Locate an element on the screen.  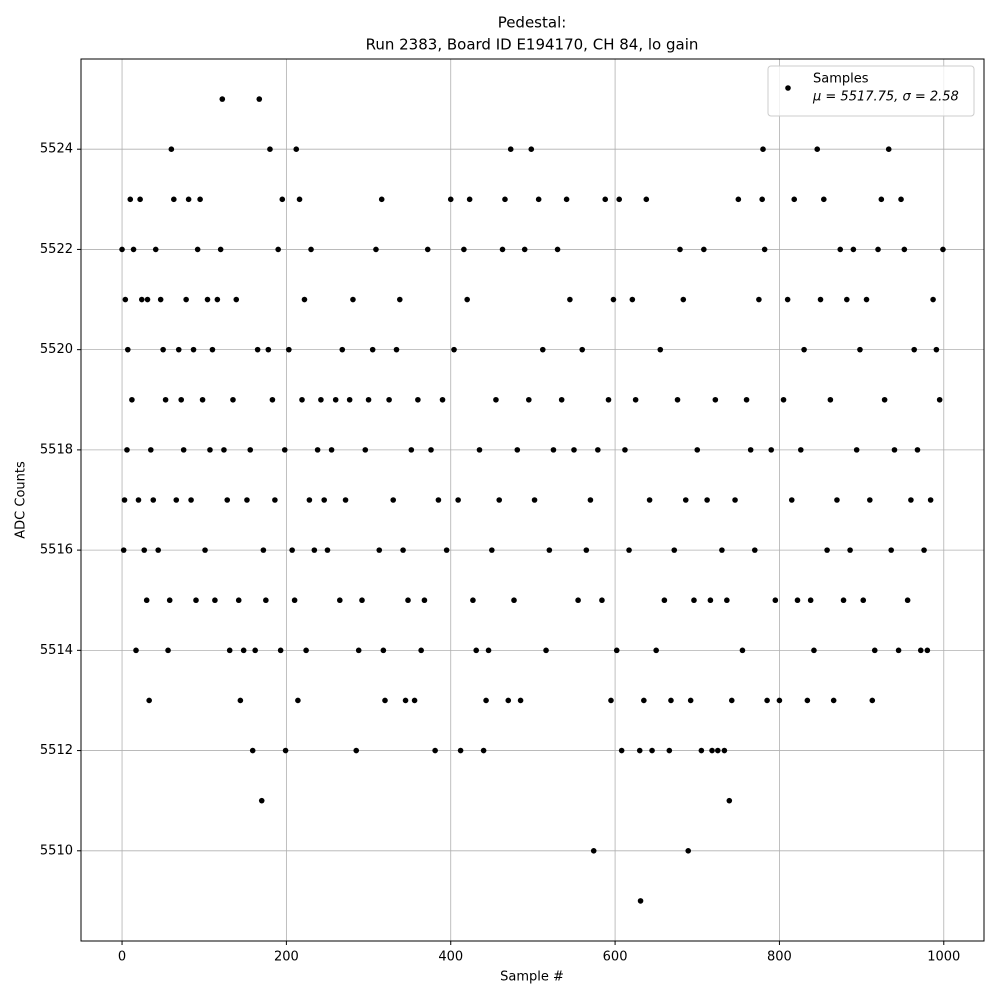
x-axis-label: Sample # is located at coordinates (532, 977).